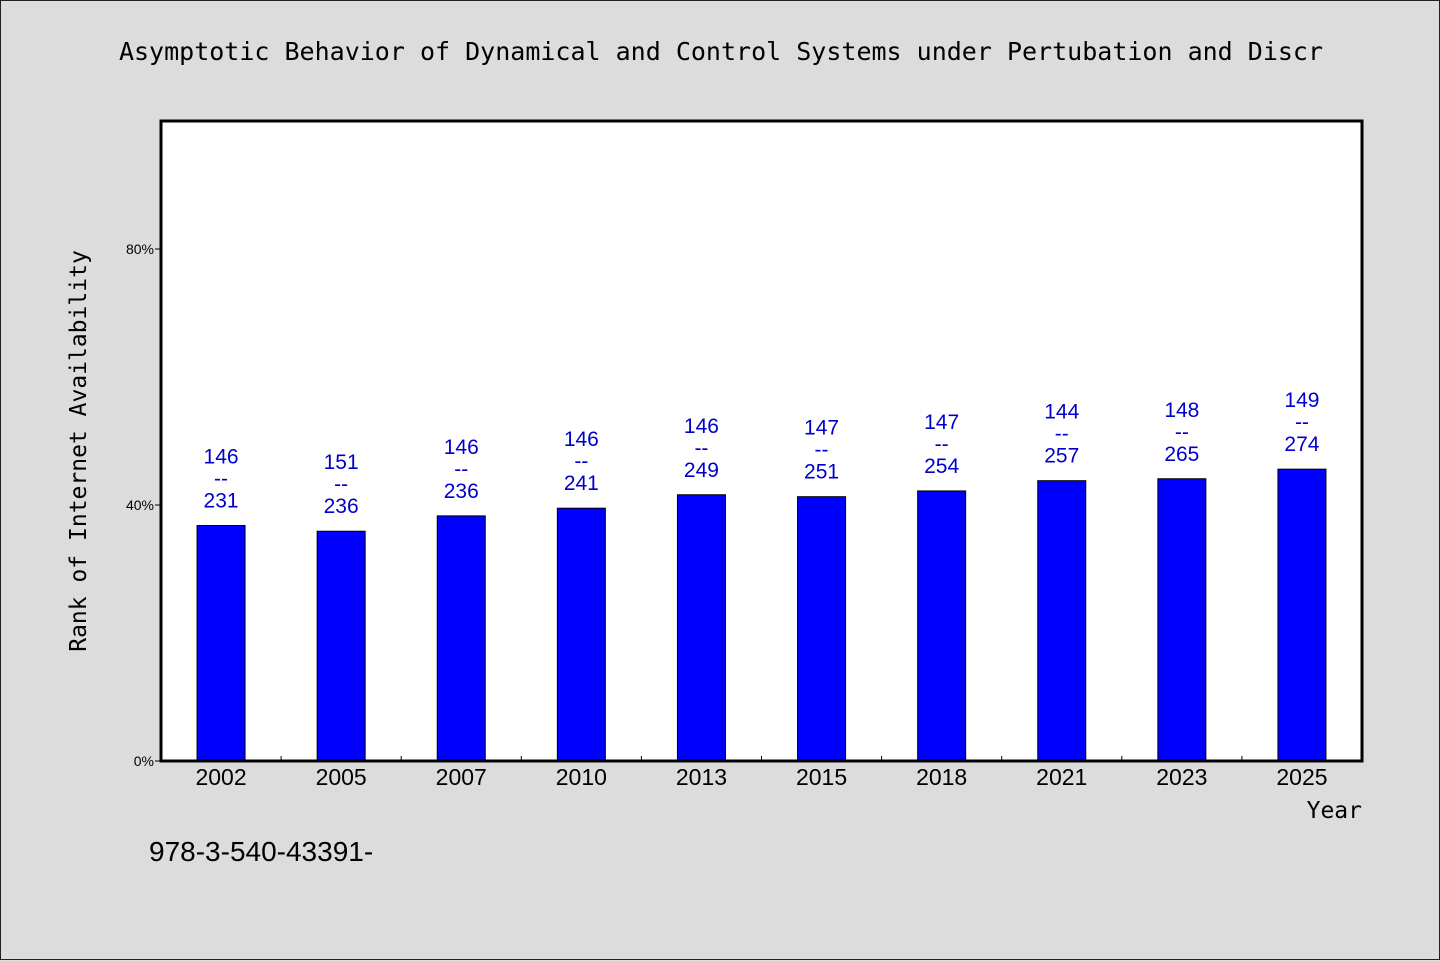  Describe the element at coordinates (701, 470) in the screenshot. I see `data-label: 249` at that location.